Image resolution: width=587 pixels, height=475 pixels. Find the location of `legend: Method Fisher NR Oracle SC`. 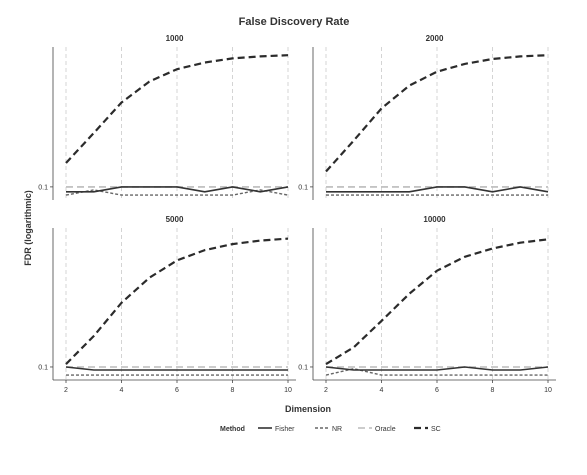

legend: Method Fisher NR Oracle SC is located at coordinates (330, 429).